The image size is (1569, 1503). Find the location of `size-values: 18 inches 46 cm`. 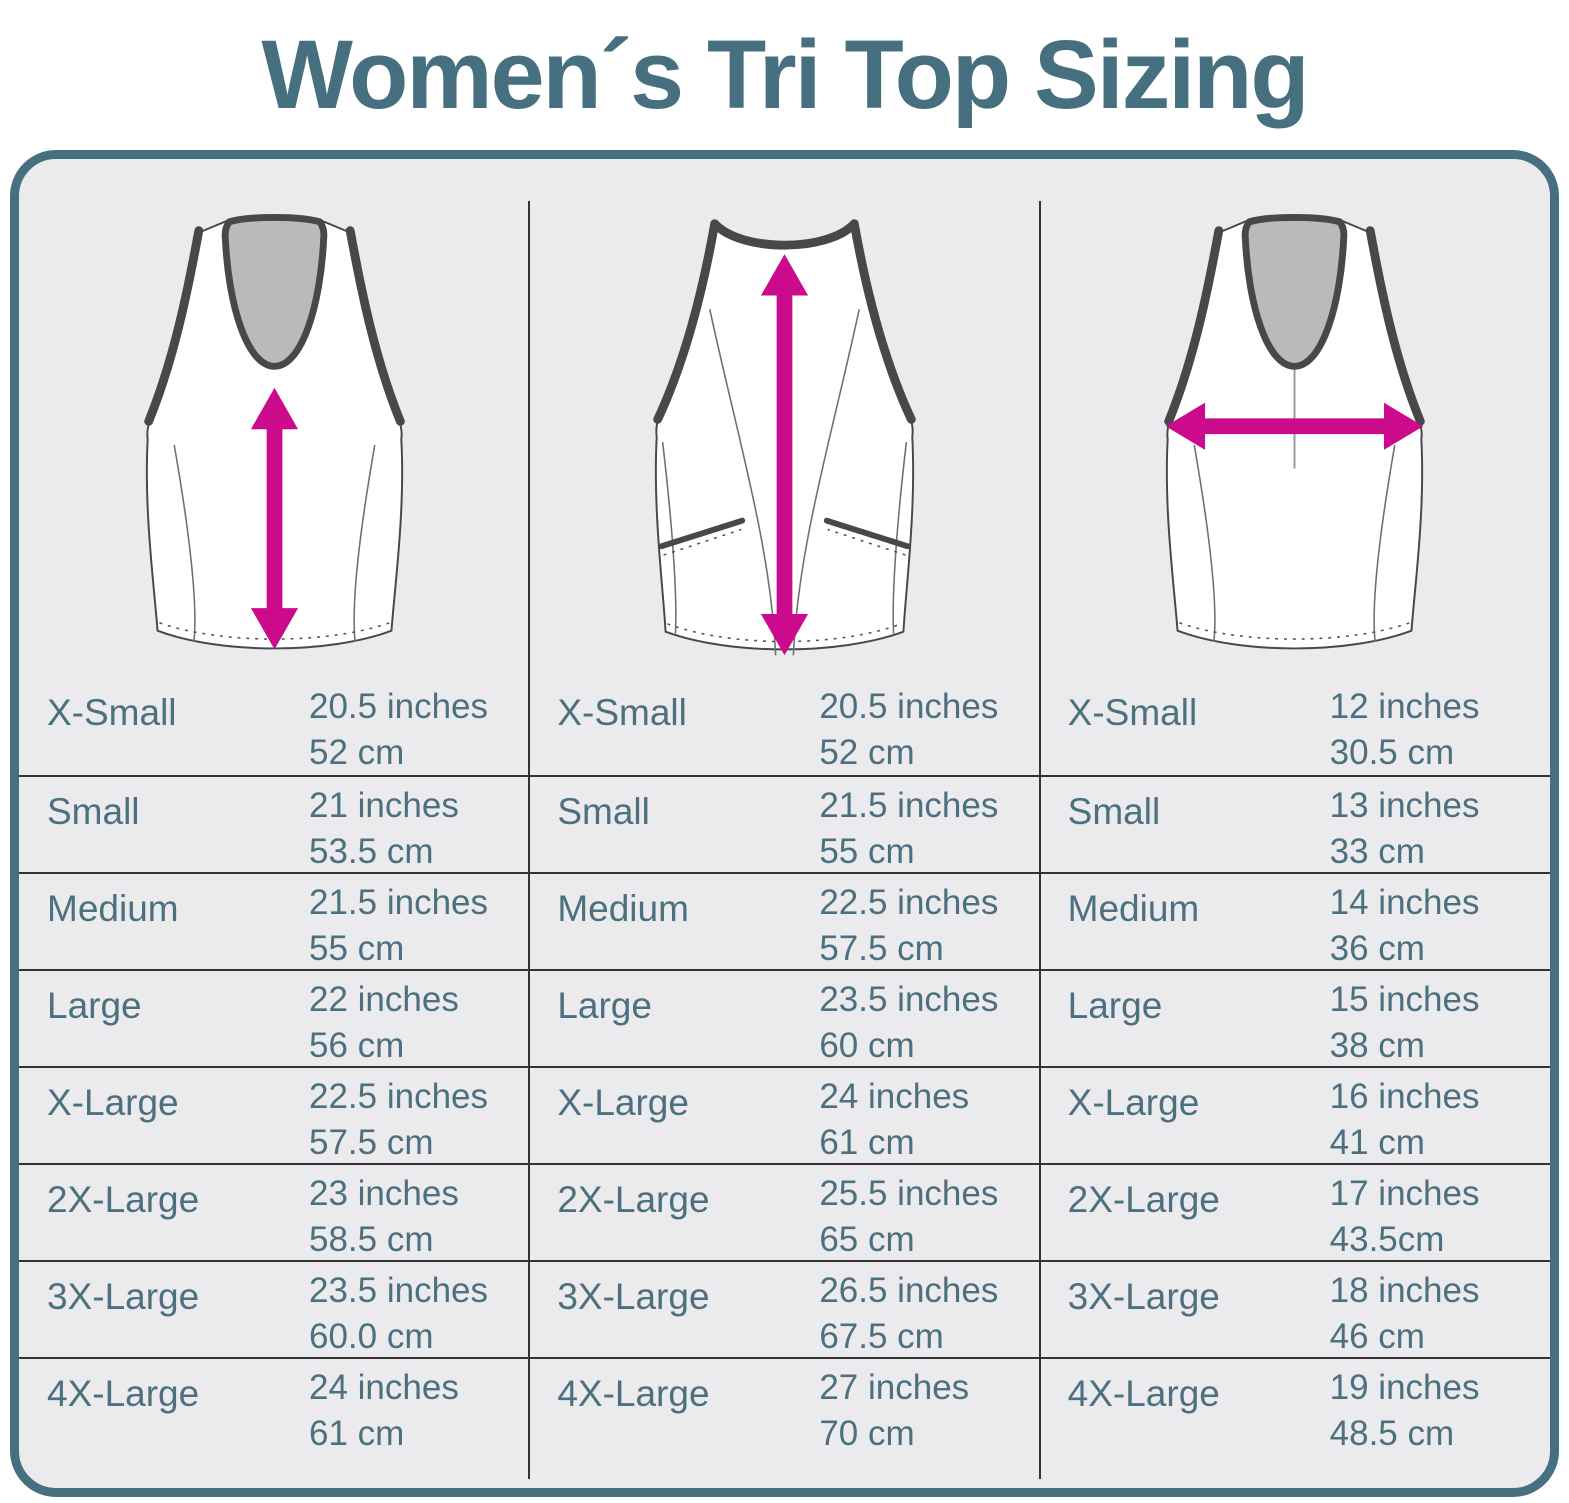

size-values: 18 inches 46 cm is located at coordinates (1440, 1309).